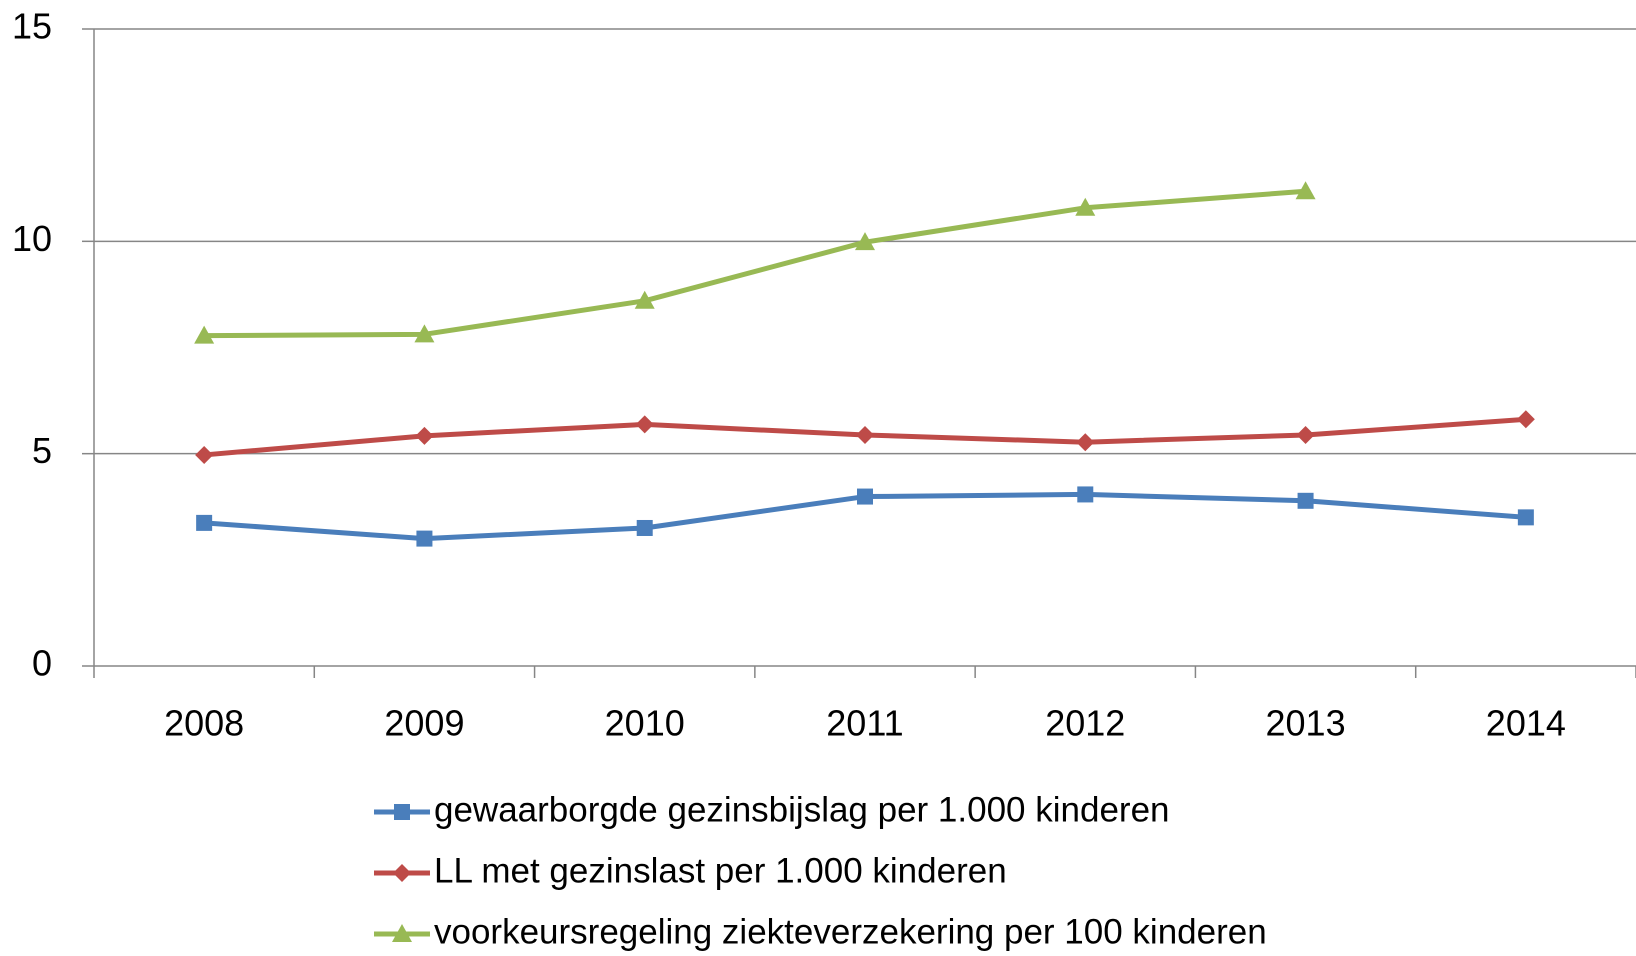 This screenshot has width=1636, height=956. I want to click on x-tick-label: 2013, so click(1306, 723).